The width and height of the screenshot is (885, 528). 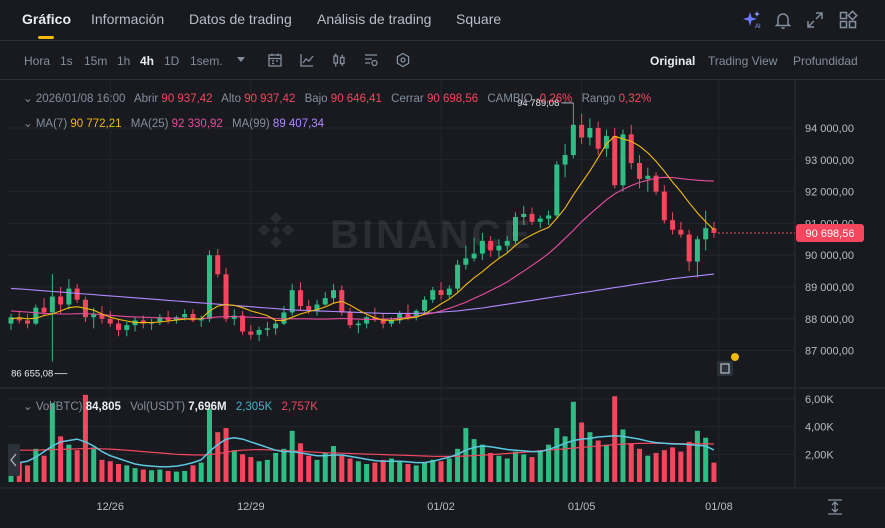 What do you see at coordinates (819, 428) in the screenshot?
I see `volume-tick-label: 4,00K` at bounding box center [819, 428].